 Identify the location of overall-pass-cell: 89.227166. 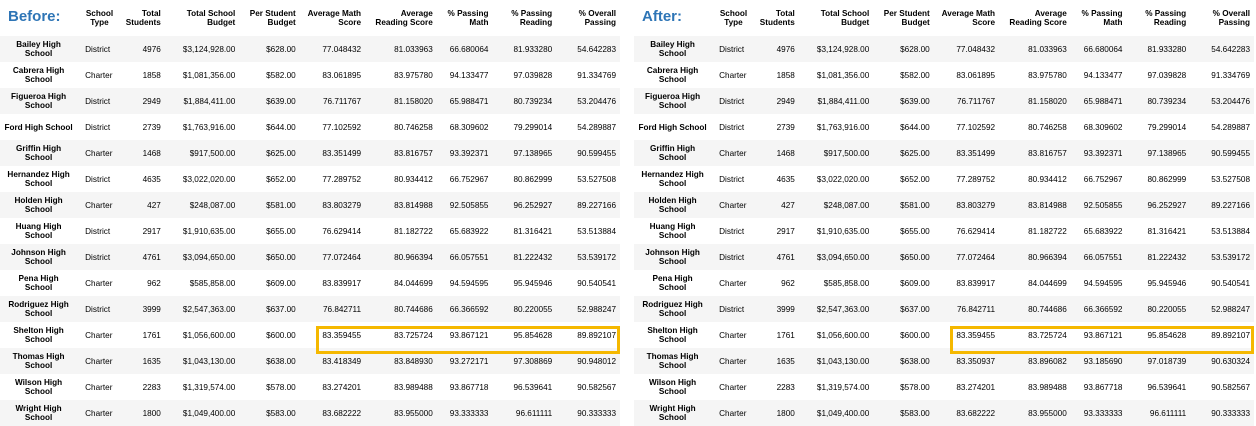
(1230, 205).